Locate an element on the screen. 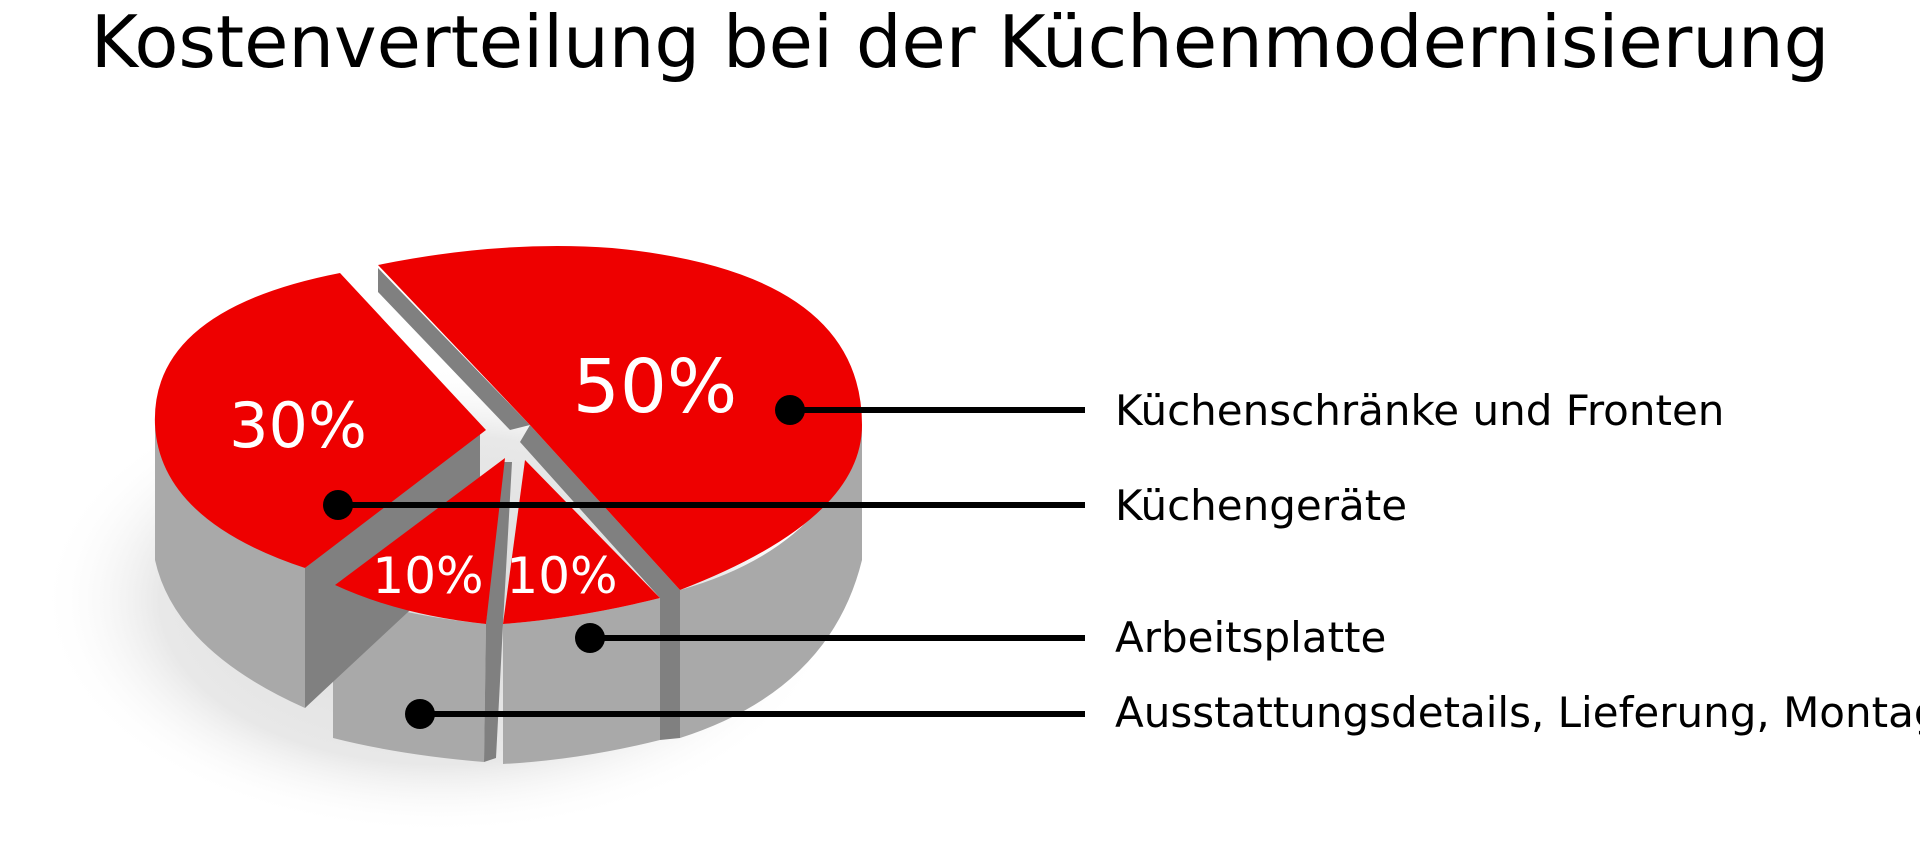  slice-side-kuechenschraenke is located at coordinates (771, 581).